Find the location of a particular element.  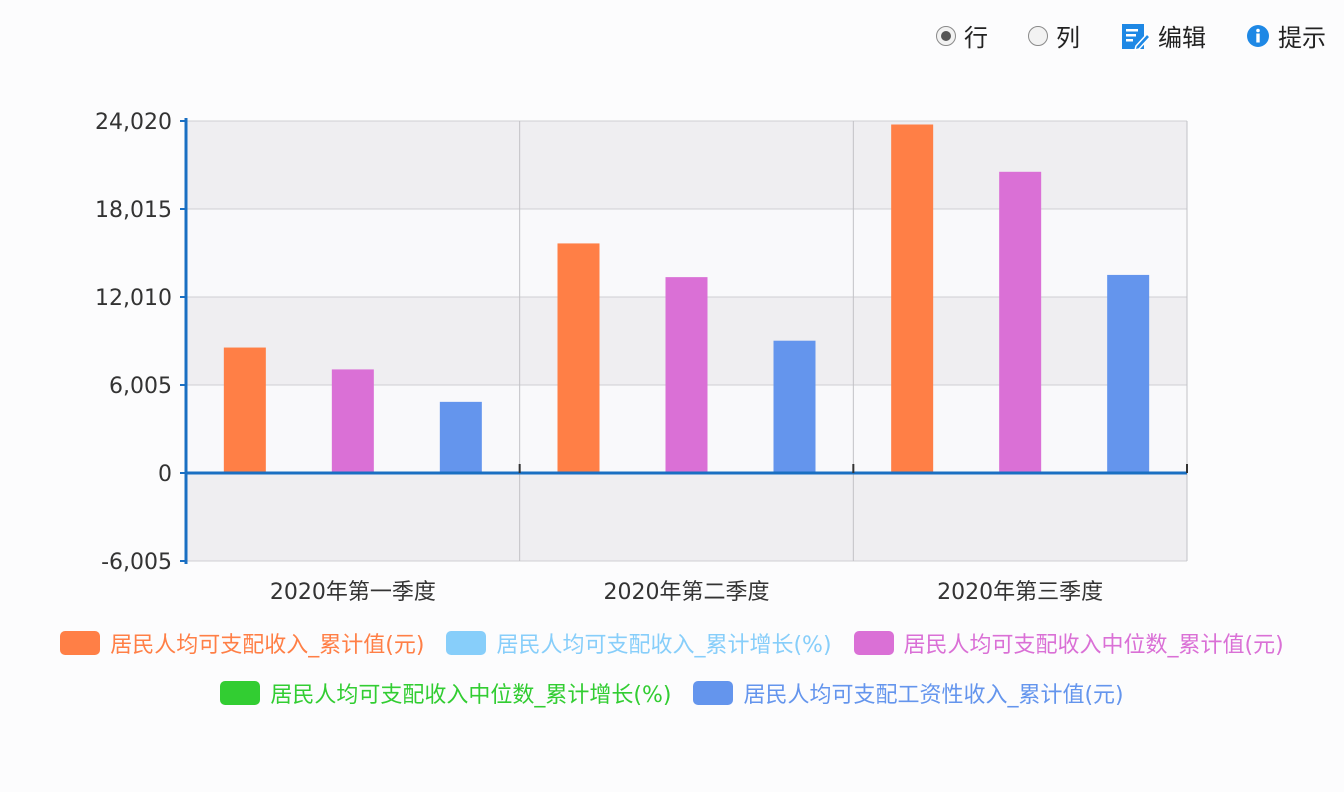

legend-label: 居民人均可支配收入中位数_累计值(元) is located at coordinates (1093, 645).